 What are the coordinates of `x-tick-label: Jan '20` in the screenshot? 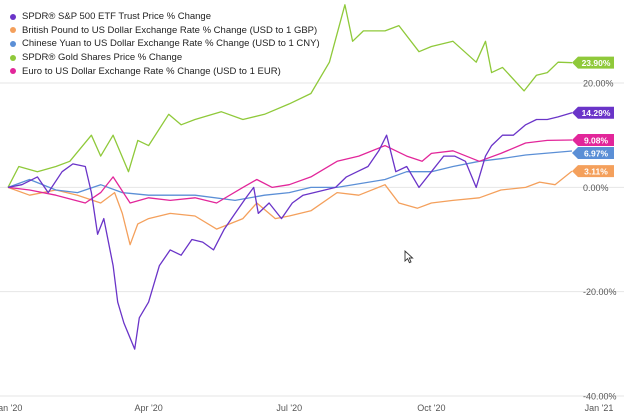 It's located at (11, 408).